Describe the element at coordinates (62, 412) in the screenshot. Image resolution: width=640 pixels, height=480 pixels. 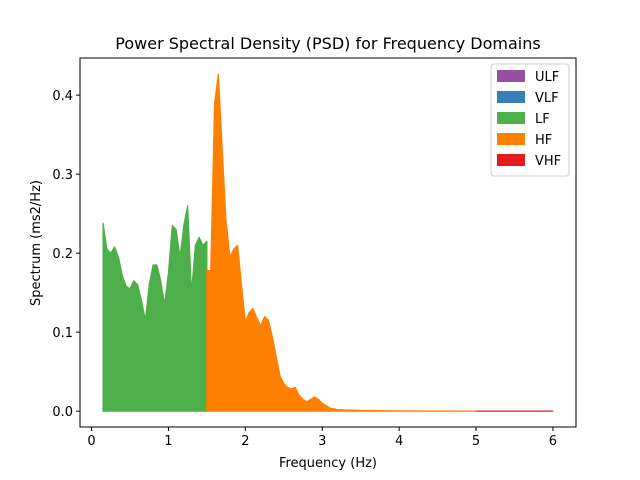
I see `y-tick-label: 0.0` at that location.